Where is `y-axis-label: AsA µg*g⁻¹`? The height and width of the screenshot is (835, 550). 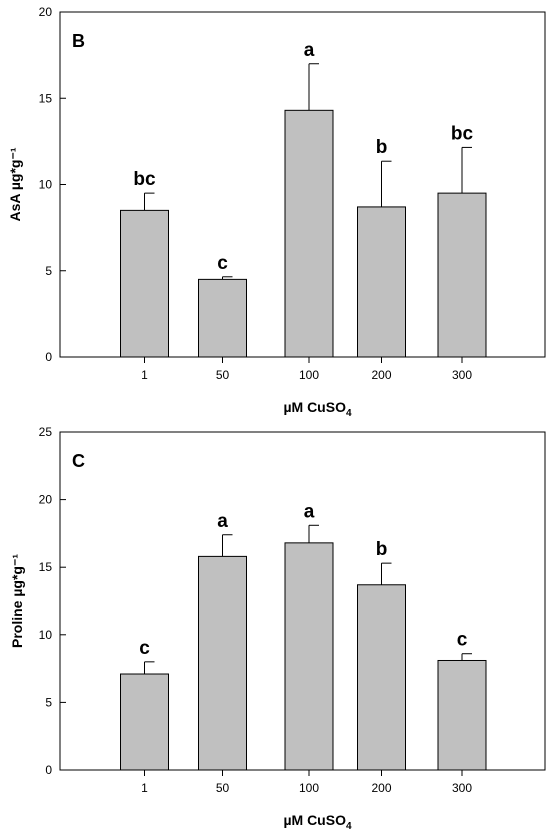 y-axis-label: AsA µg*g⁻¹ is located at coordinates (15, 184).